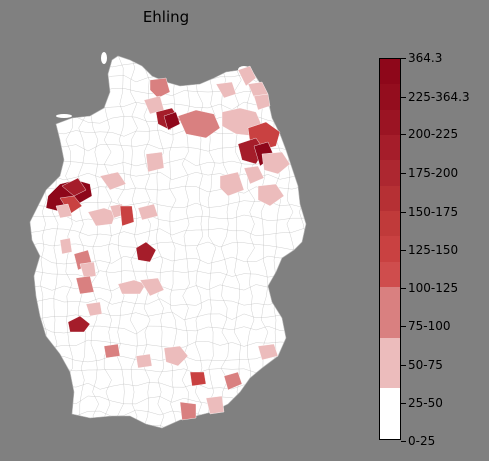  Describe the element at coordinates (425, 365) in the screenshot. I see `color-scale-label: 50-75` at that location.